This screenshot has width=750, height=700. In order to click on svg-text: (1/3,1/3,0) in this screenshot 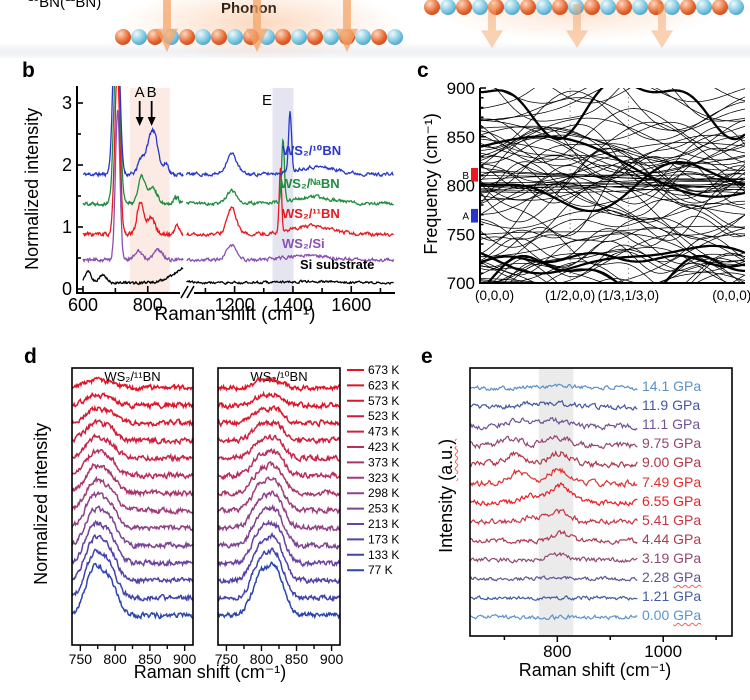, I will do `click(629, 295)`.